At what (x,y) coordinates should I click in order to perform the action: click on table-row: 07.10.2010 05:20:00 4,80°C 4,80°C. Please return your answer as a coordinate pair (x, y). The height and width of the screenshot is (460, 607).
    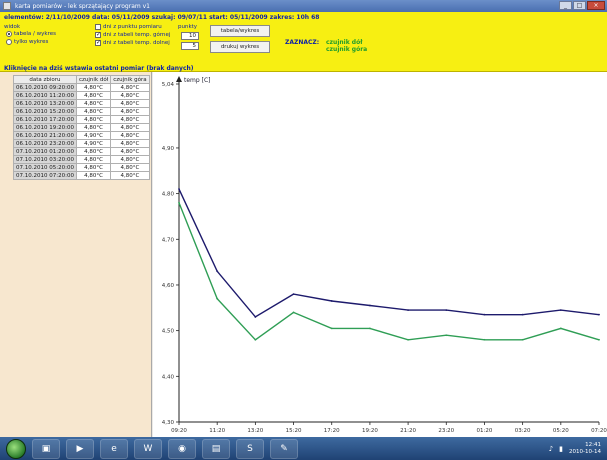
    Looking at the image, I should click on (81, 167).